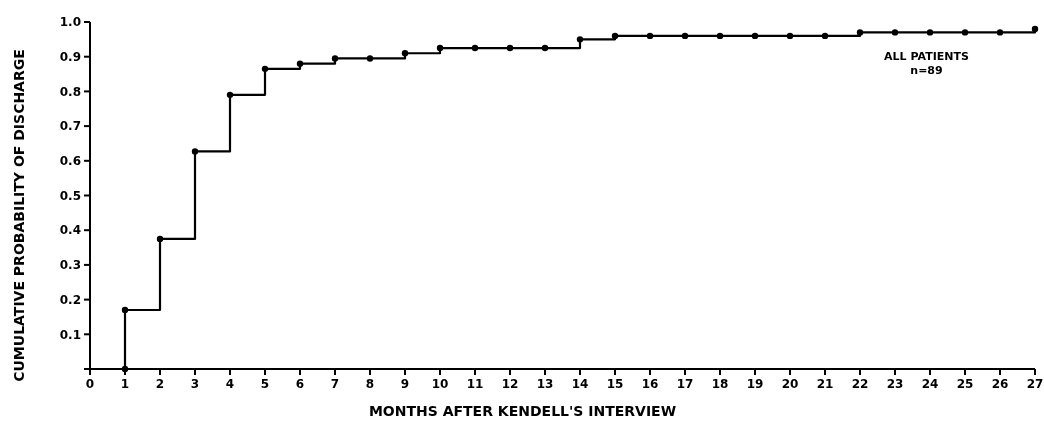 The width and height of the screenshot is (1044, 433). I want to click on y-tick-label: 0.3, so click(70, 265).